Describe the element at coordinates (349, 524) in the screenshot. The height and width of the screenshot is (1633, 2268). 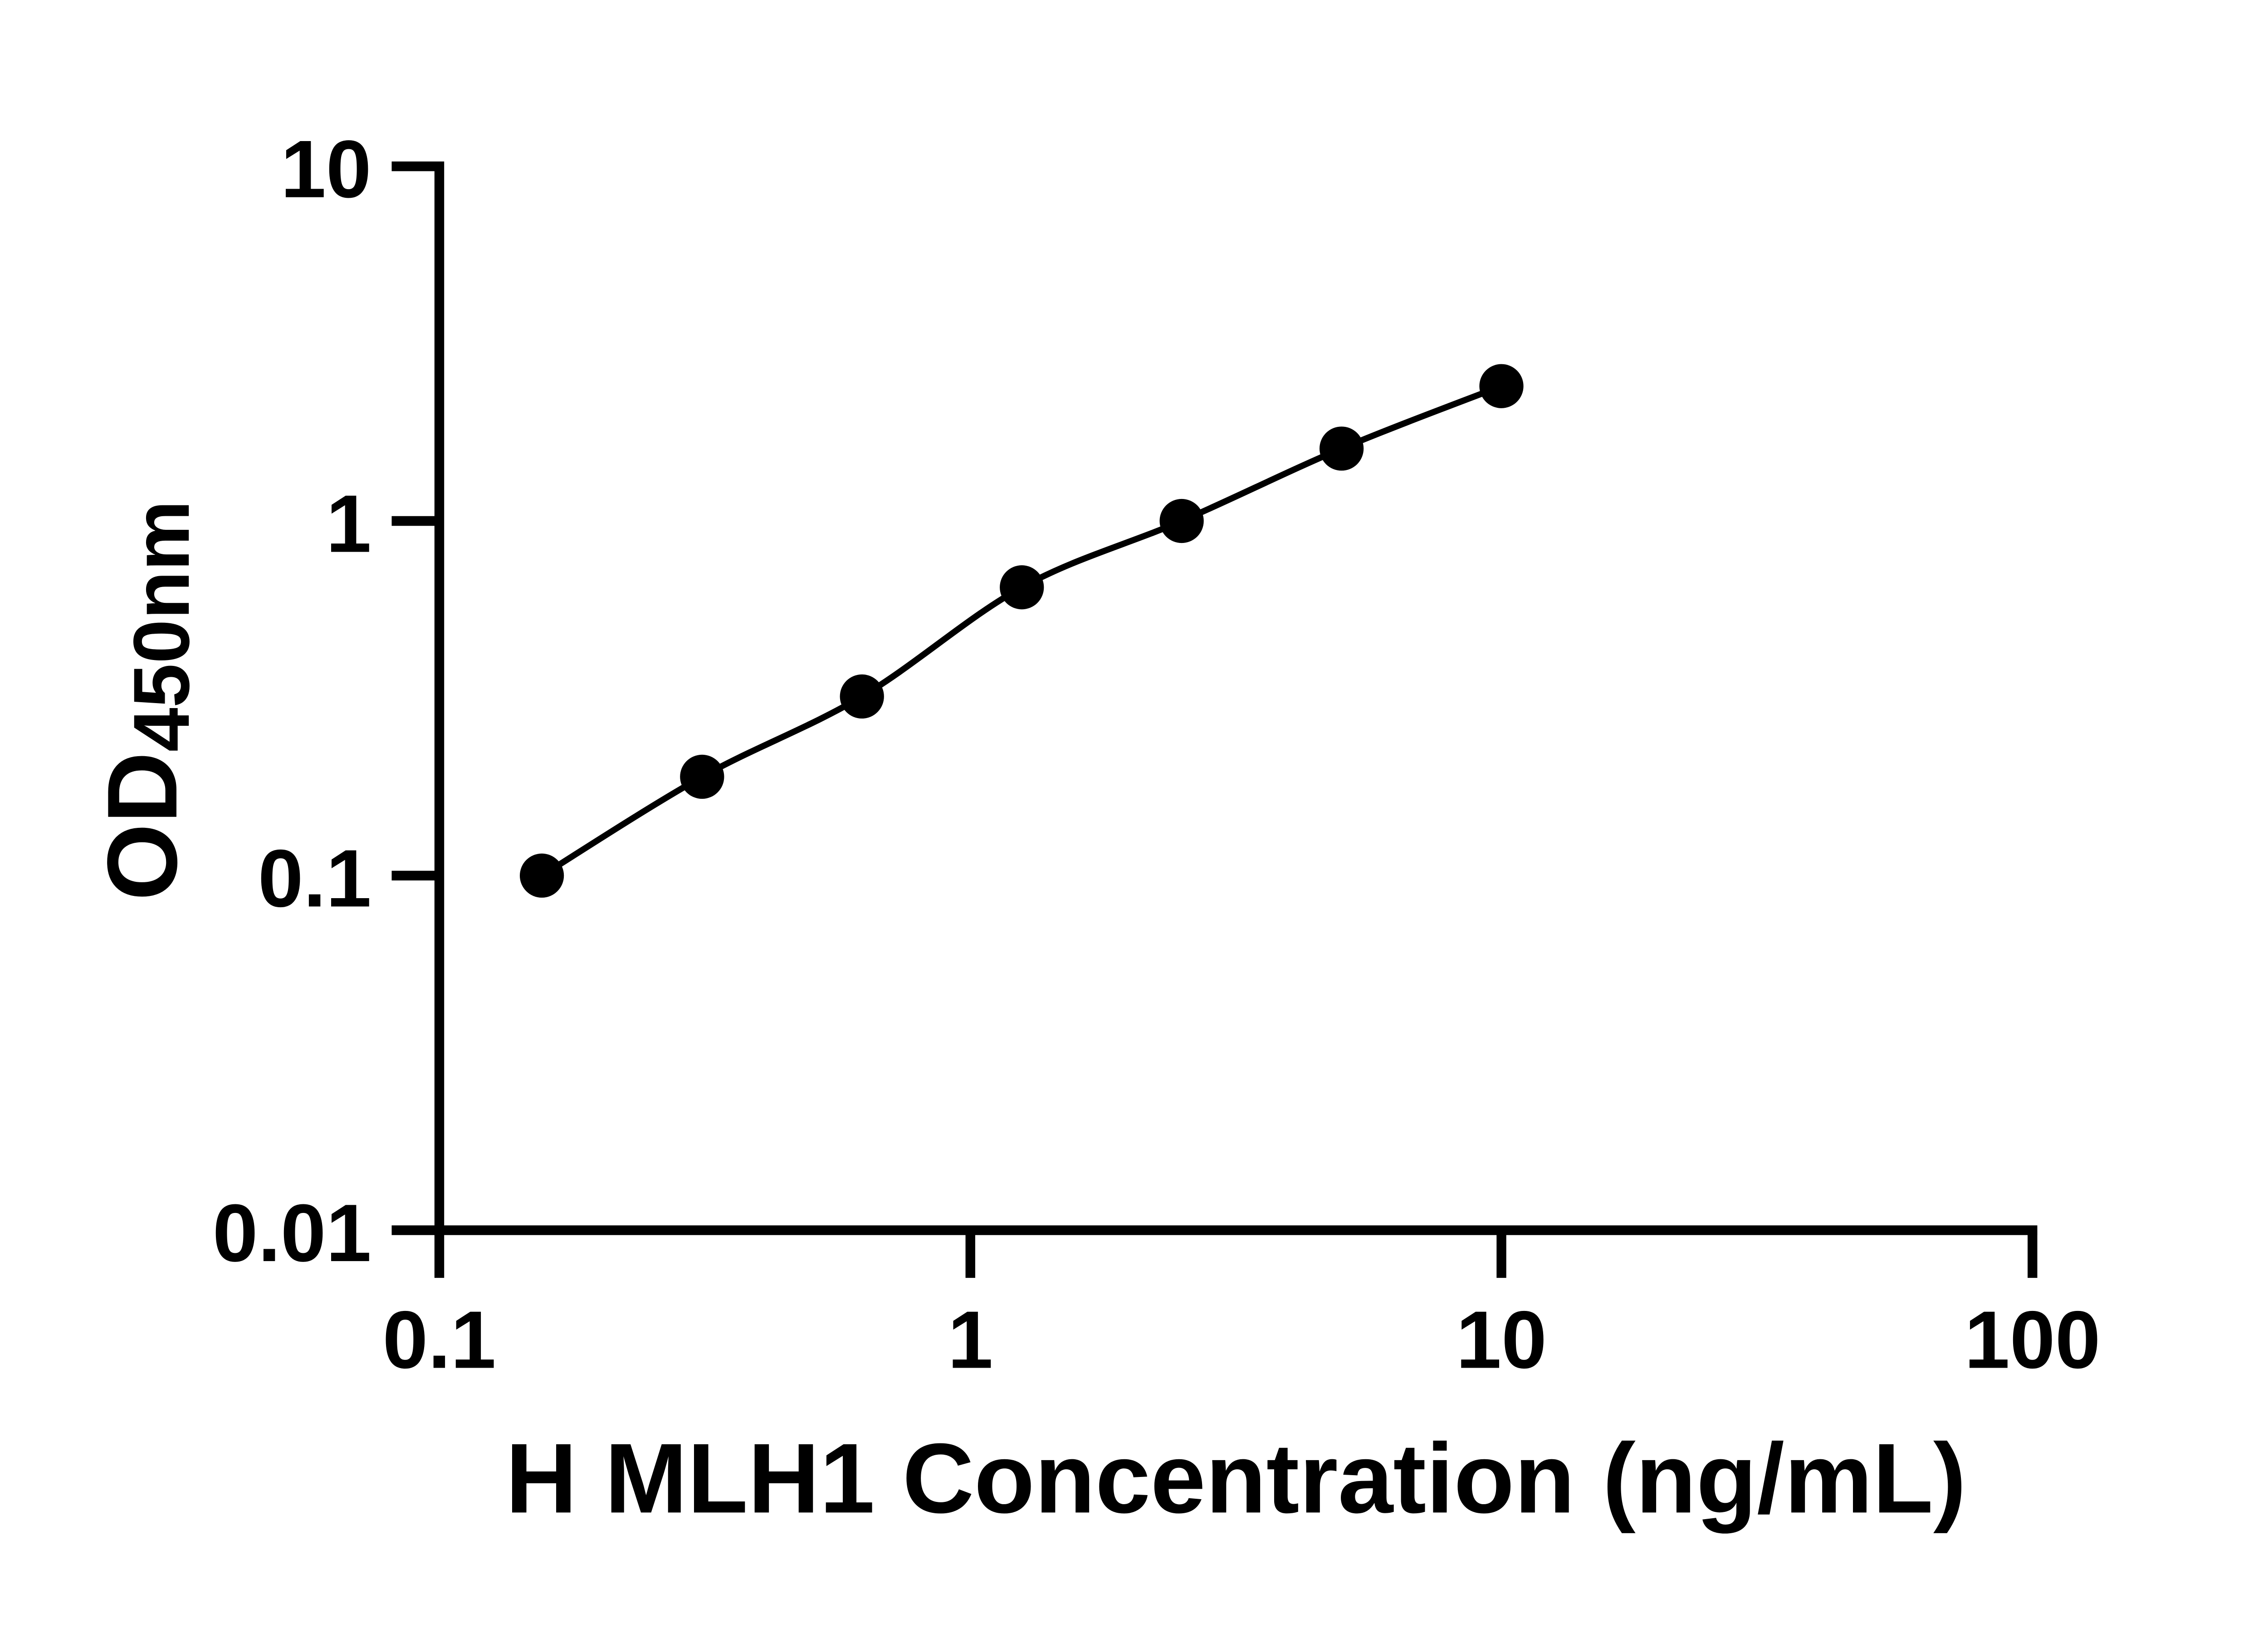
I see `y-tick-label-1: 1` at that location.